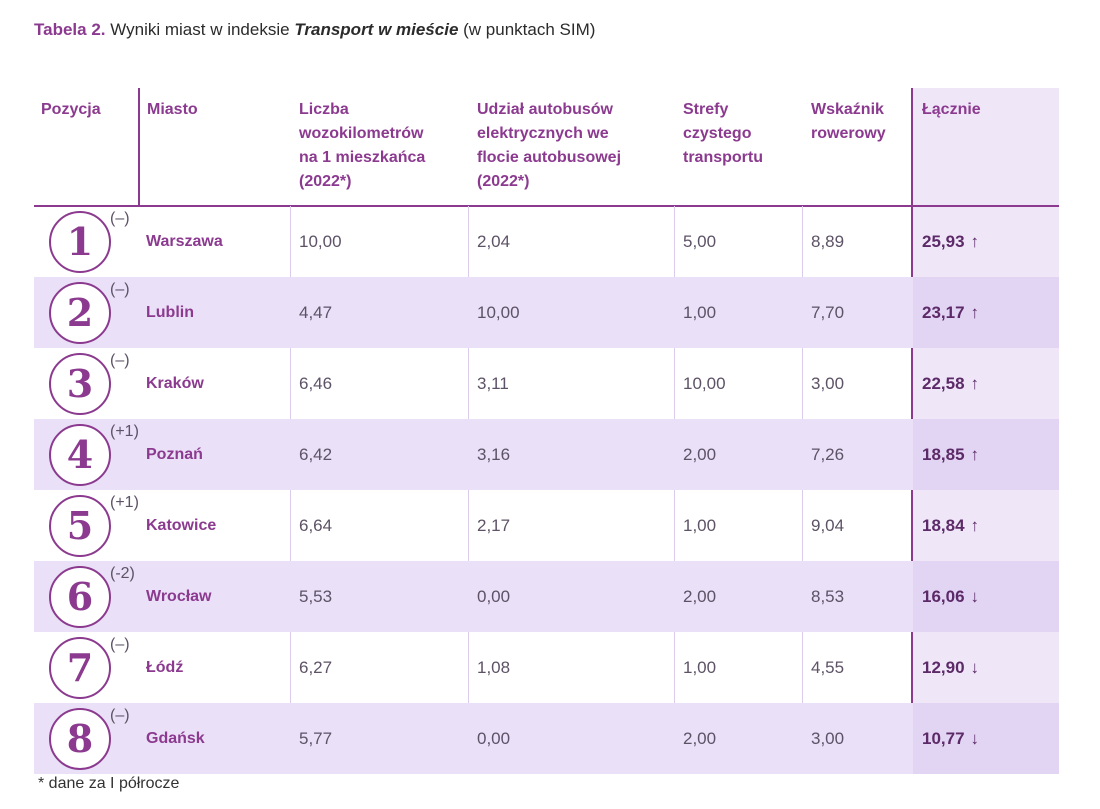  Describe the element at coordinates (546, 525) in the screenshot. I see `table-row: 18,84 ↑ 5 (+1) Katowice 6,64 2,17 1,00 9,04` at that location.